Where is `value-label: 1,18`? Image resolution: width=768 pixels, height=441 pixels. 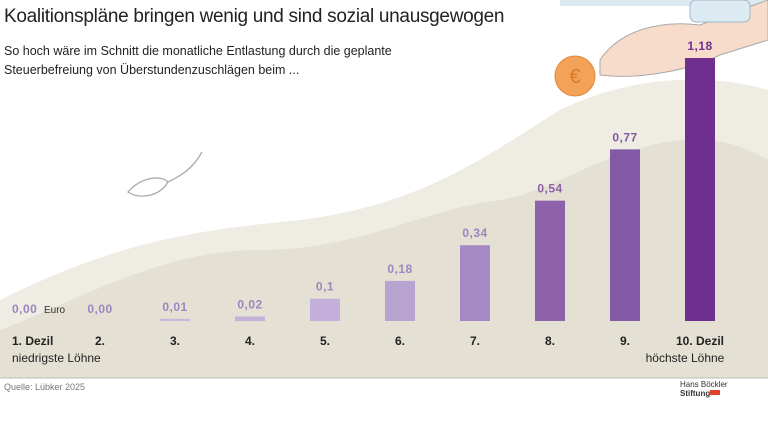
value-label: 1,18 is located at coordinates (699, 46).